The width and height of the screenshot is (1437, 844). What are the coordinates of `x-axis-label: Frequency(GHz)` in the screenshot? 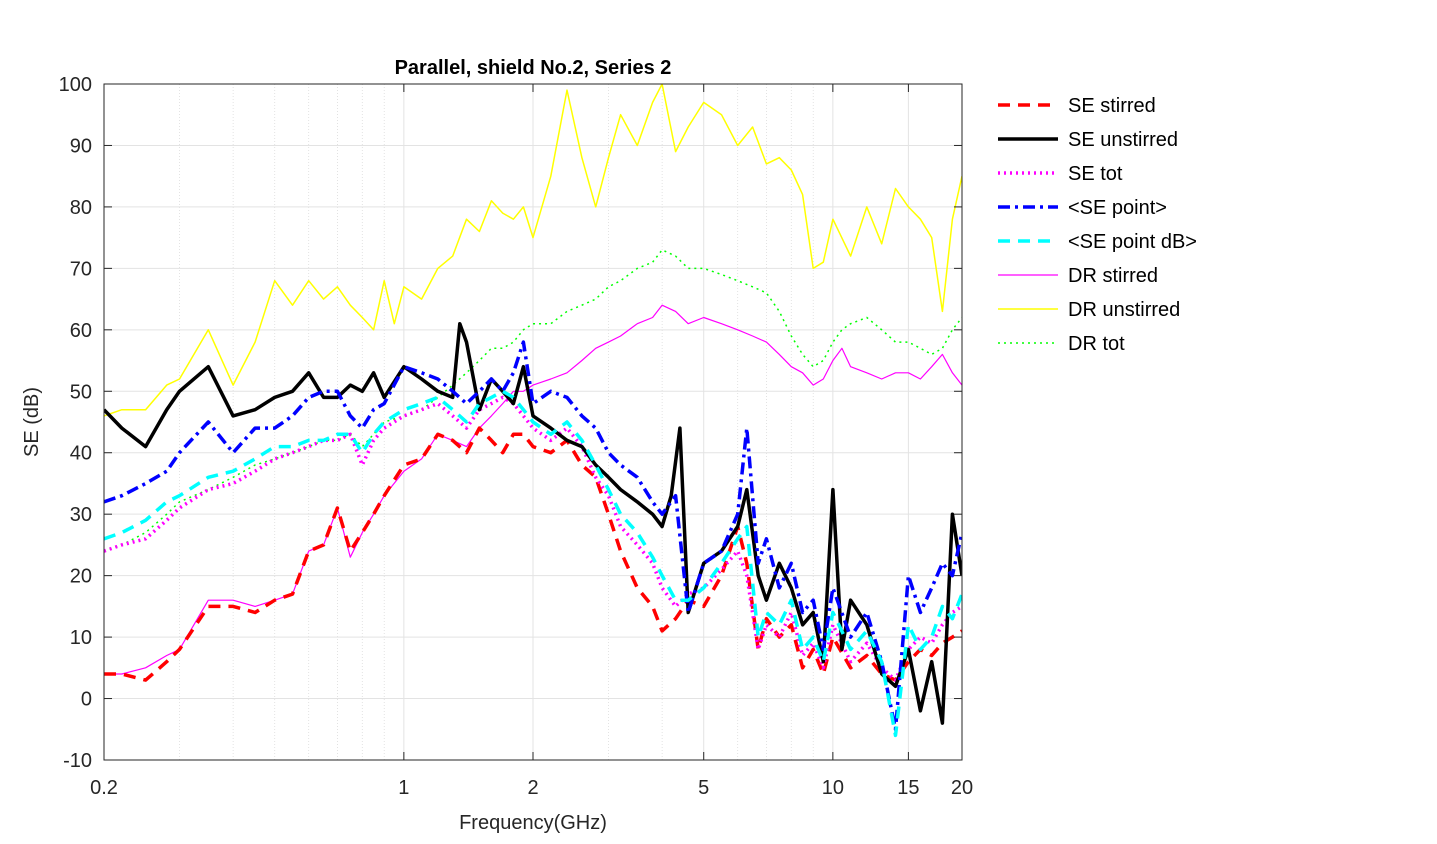 It's located at (533, 823).